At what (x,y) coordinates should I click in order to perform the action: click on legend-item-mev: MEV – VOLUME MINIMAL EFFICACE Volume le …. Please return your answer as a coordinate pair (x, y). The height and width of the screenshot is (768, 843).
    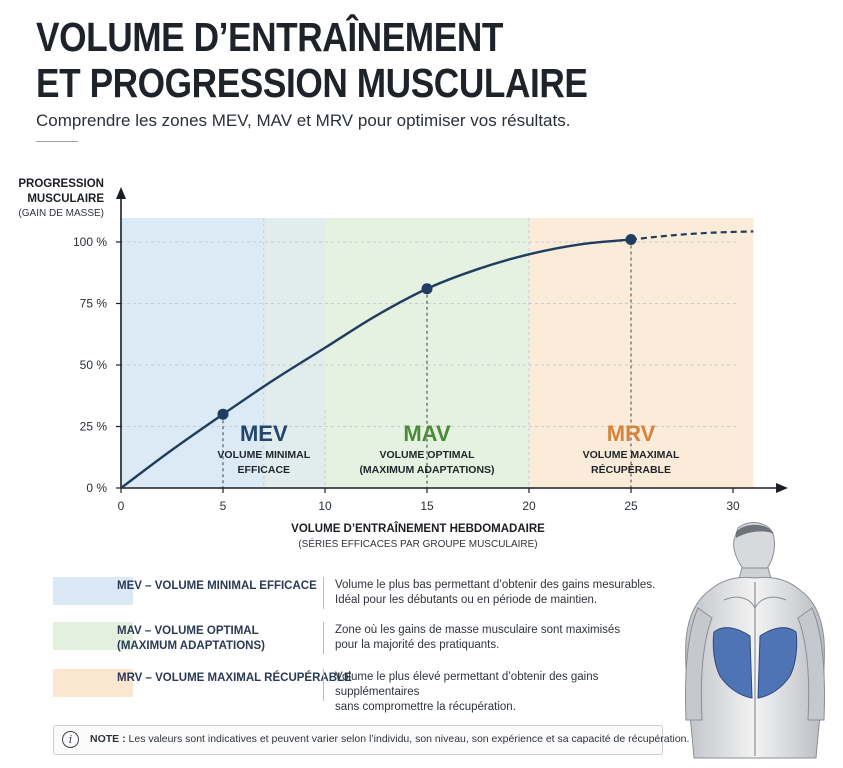
    Looking at the image, I should click on (358, 594).